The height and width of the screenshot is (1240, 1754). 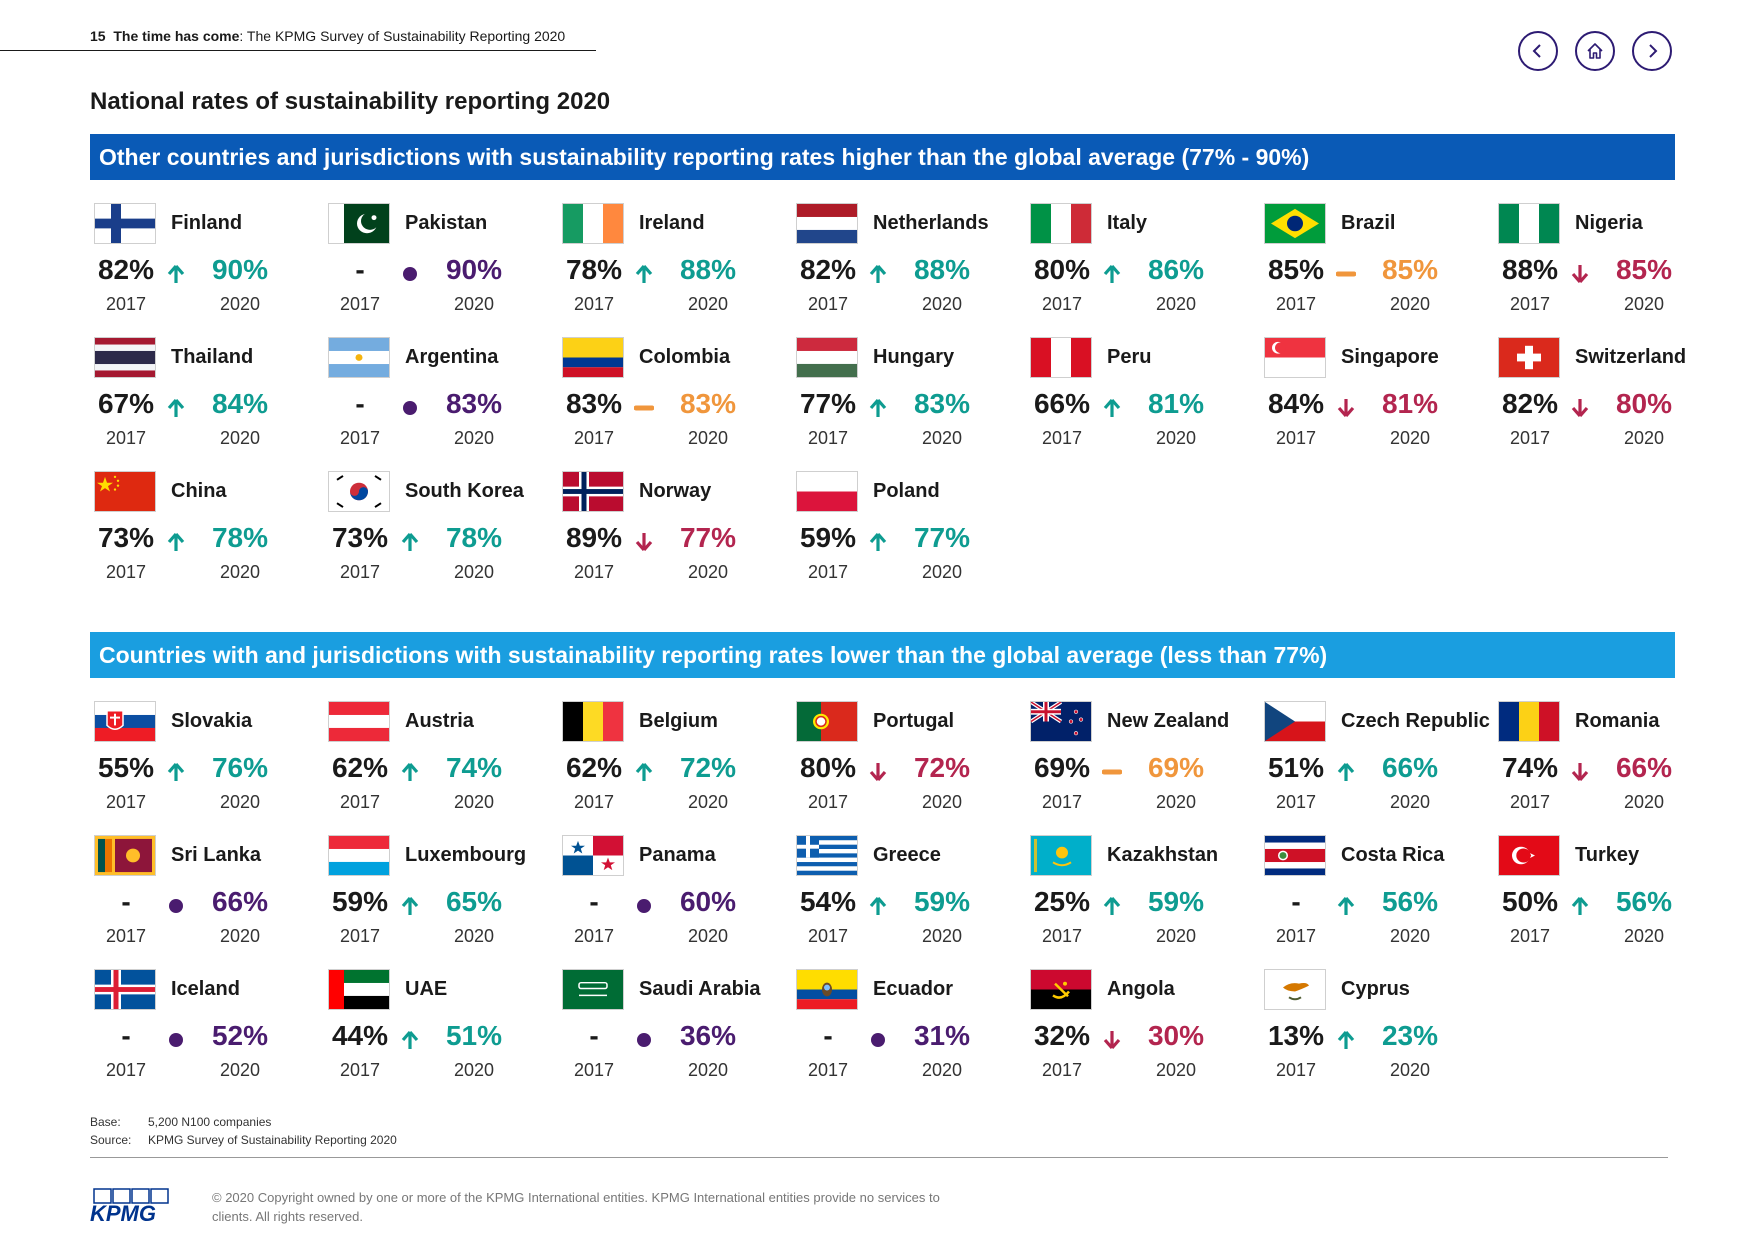 I want to click on arrow-down-icon, so click(x=878, y=772).